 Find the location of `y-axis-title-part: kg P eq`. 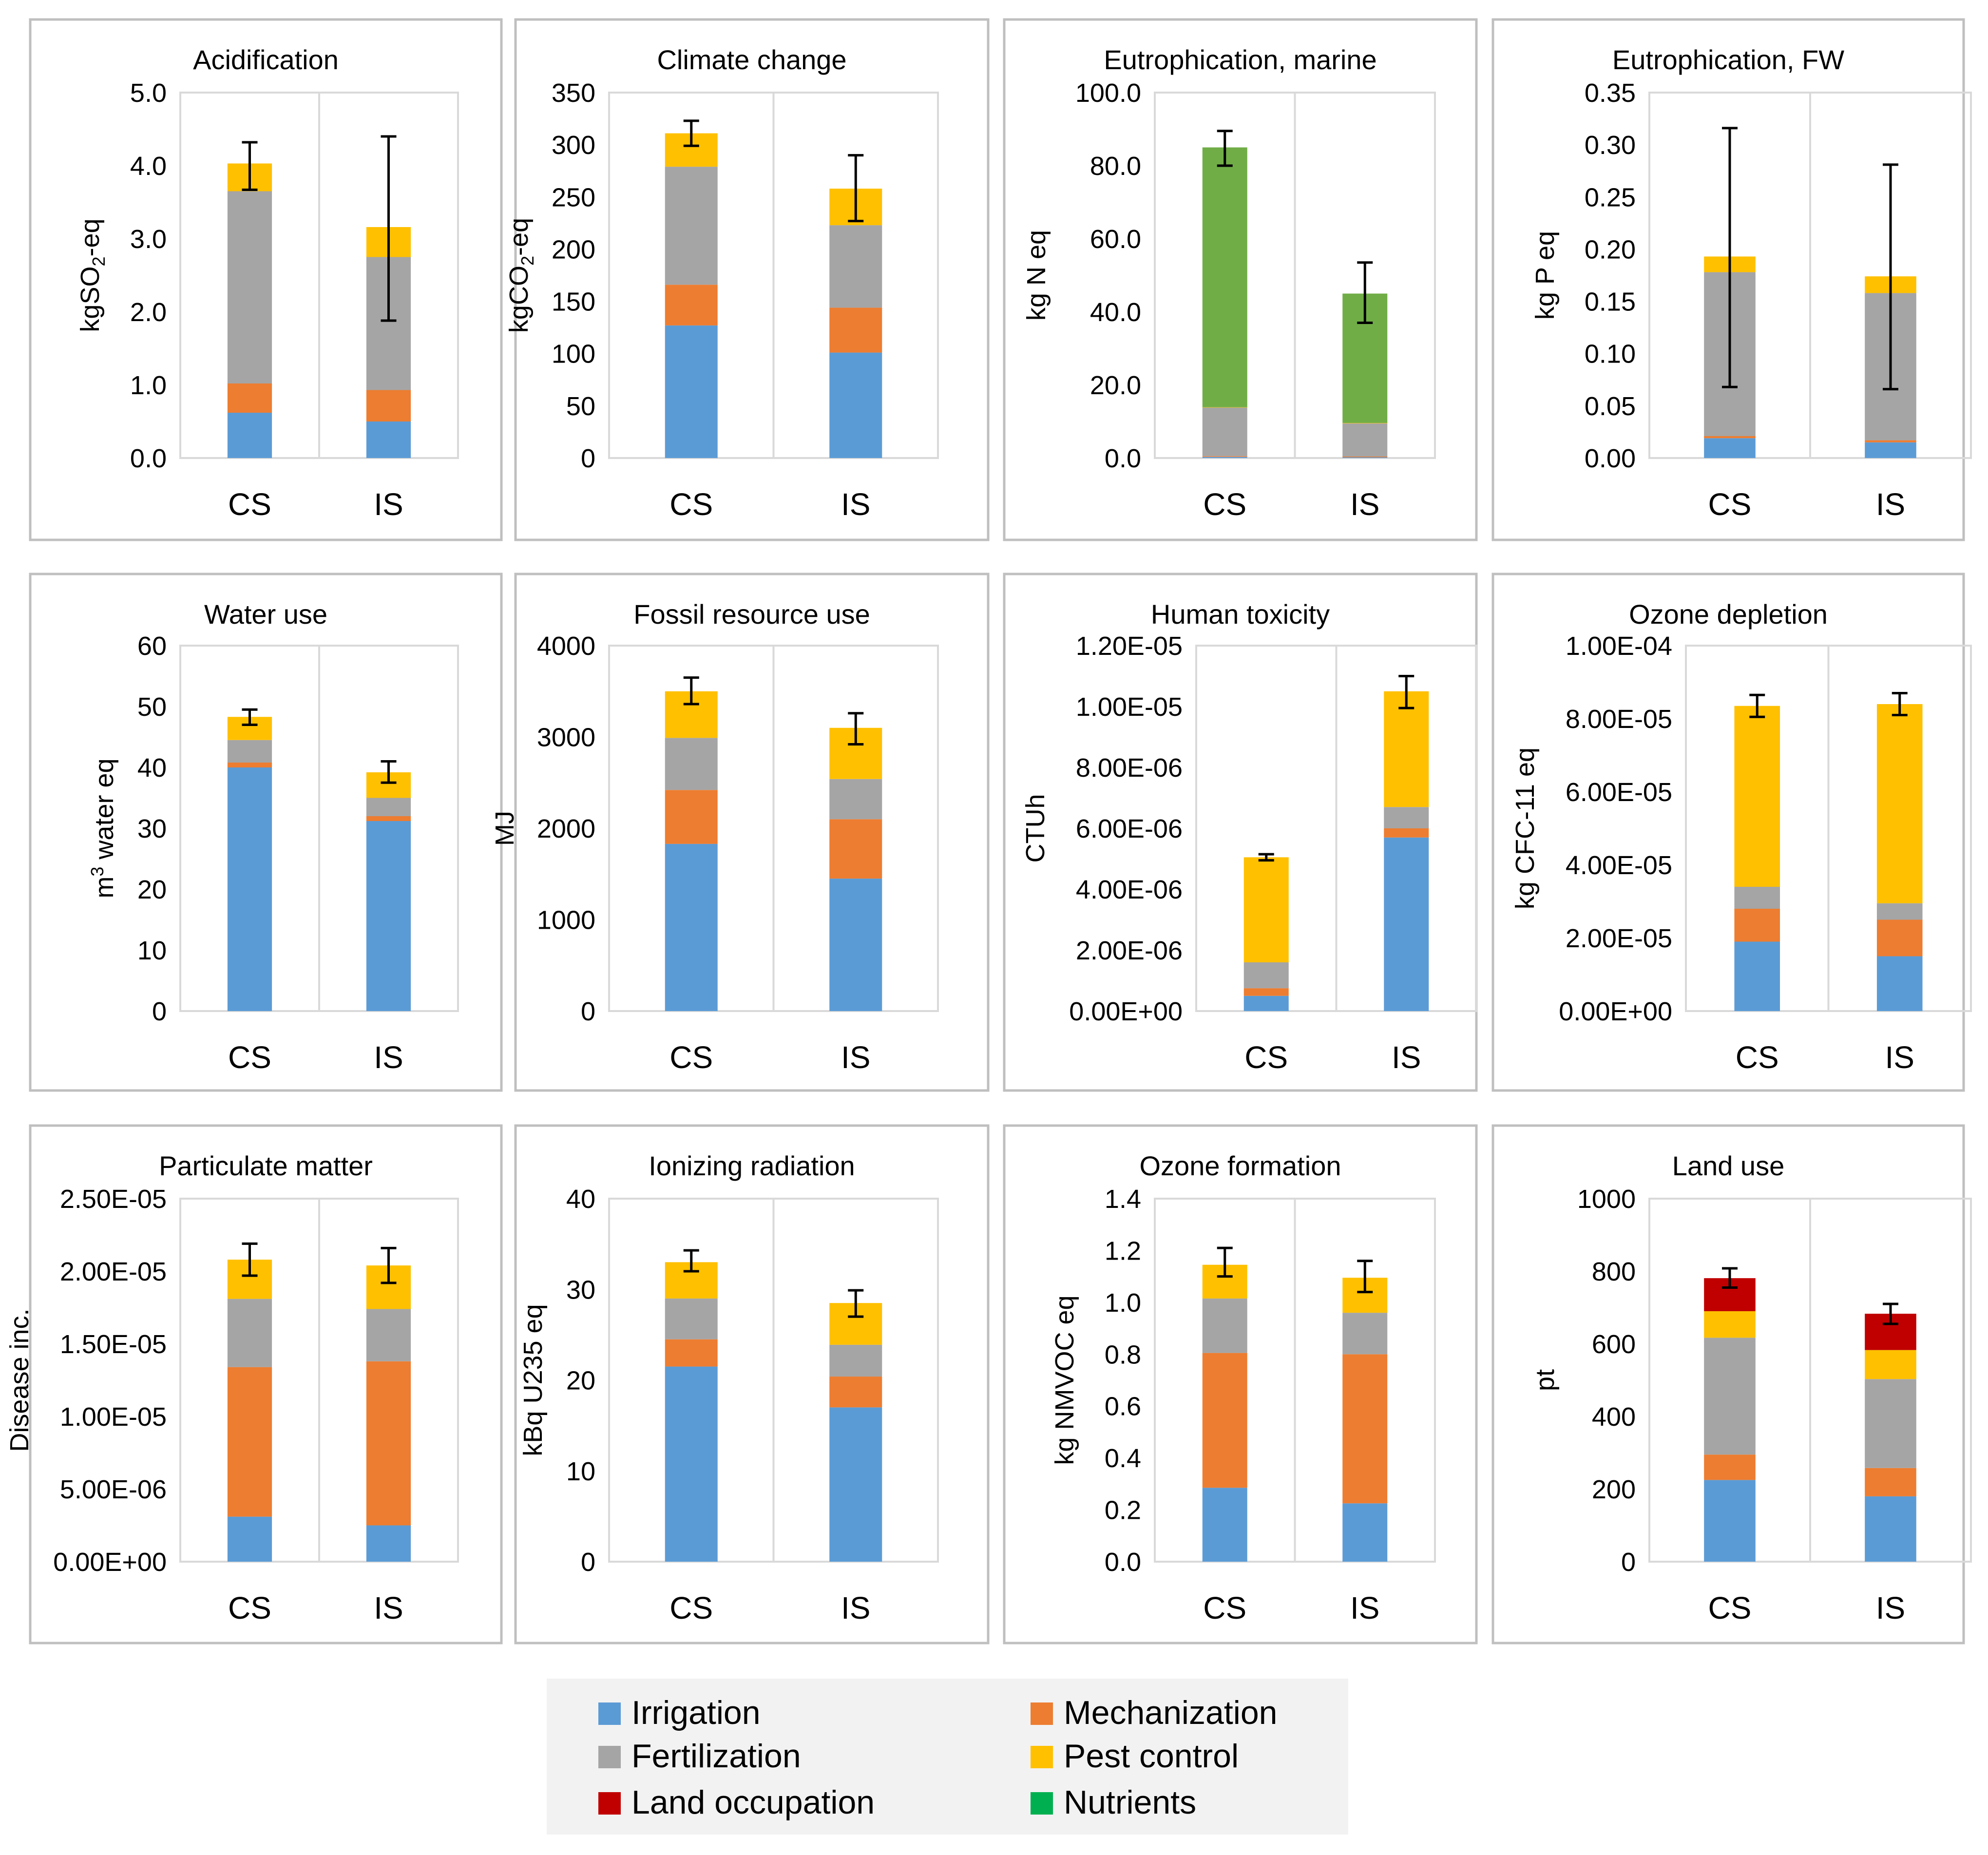

y-axis-title-part: kg P eq is located at coordinates (1545, 275).